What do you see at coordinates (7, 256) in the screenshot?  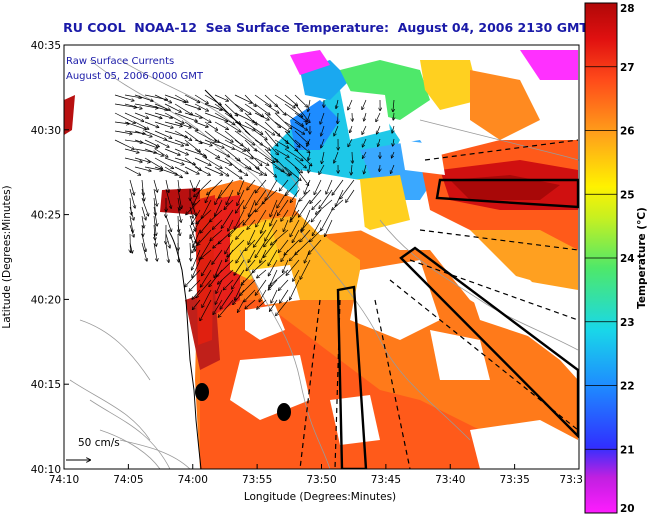 I see `y-axis-label: Latitude (Degrees:Minutes)` at bounding box center [7, 256].